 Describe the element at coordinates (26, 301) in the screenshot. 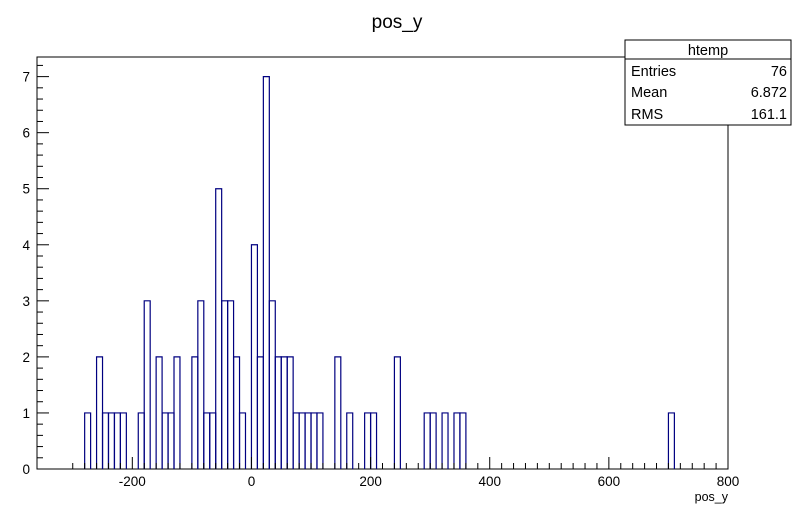

I see `y-tick-label: 3` at that location.